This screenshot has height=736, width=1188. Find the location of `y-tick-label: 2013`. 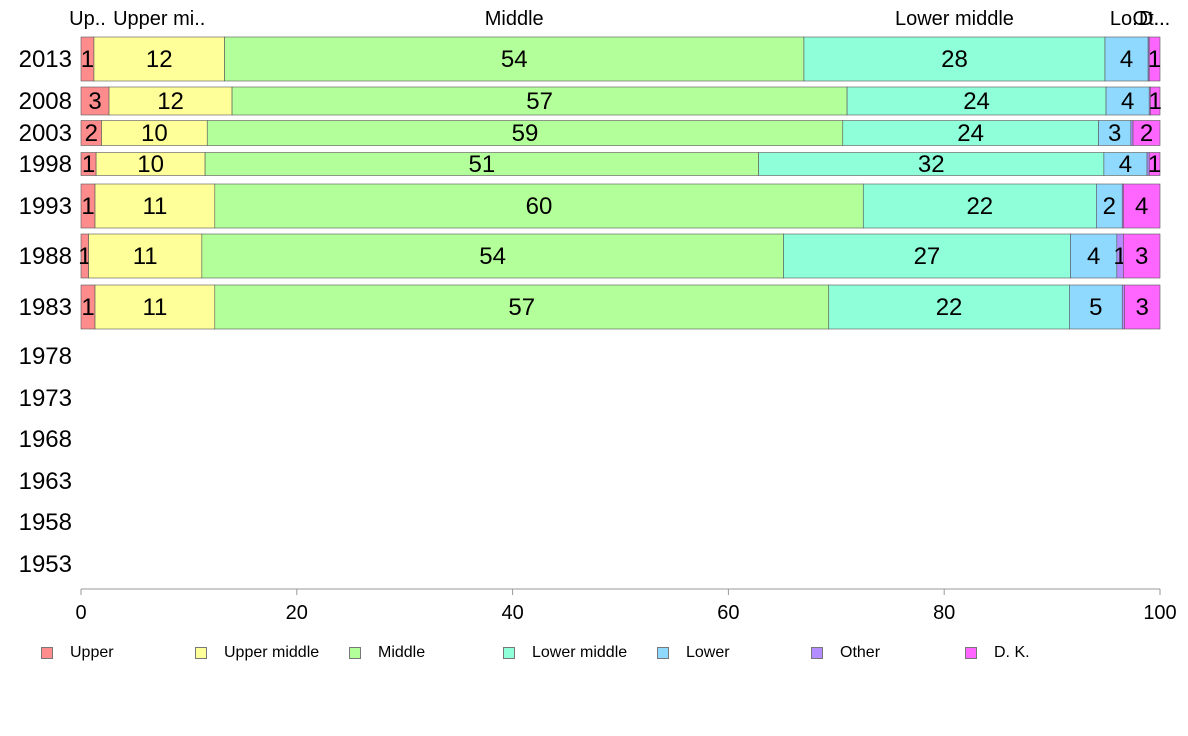

y-tick-label: 2013 is located at coordinates (45, 59).